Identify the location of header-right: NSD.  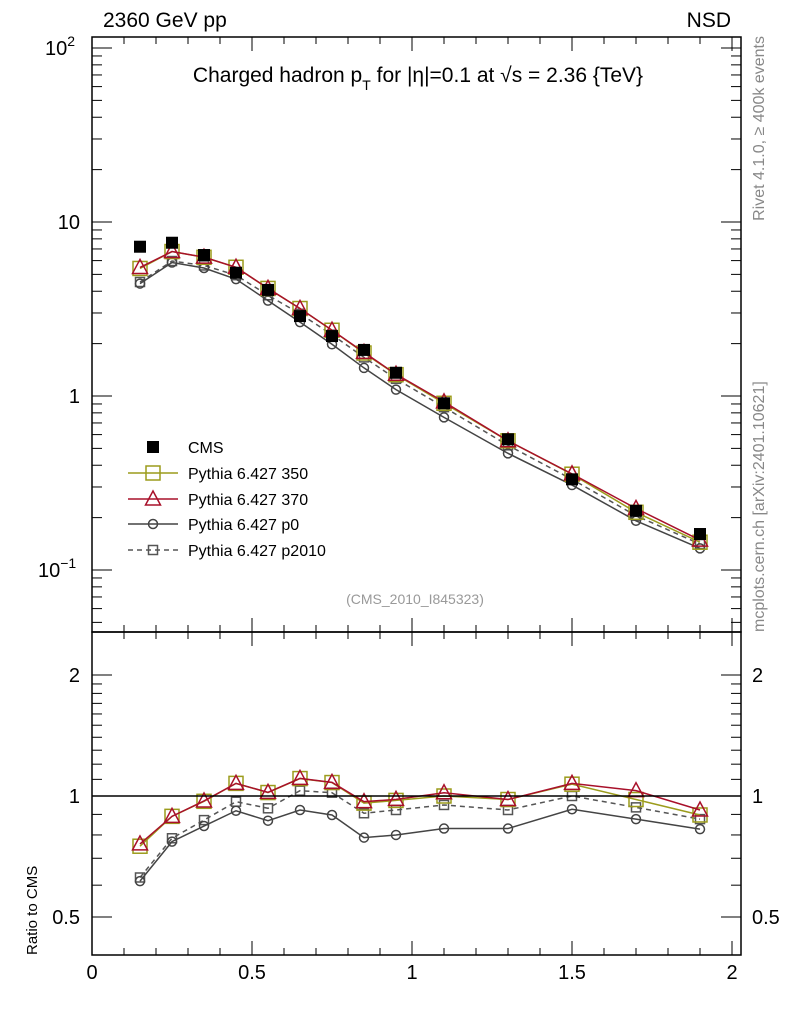
(709, 20).